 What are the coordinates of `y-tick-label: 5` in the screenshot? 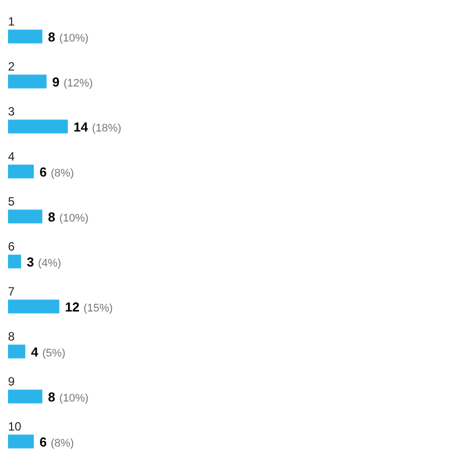 It's located at (11, 201).